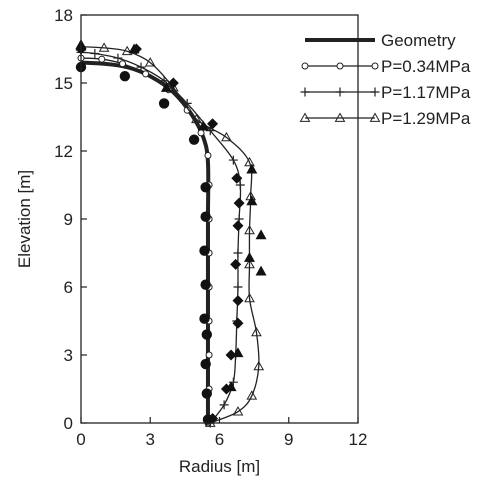 Image resolution: width=499 pixels, height=490 pixels. I want to click on y-axis-label: Elevation [m], so click(24, 219).